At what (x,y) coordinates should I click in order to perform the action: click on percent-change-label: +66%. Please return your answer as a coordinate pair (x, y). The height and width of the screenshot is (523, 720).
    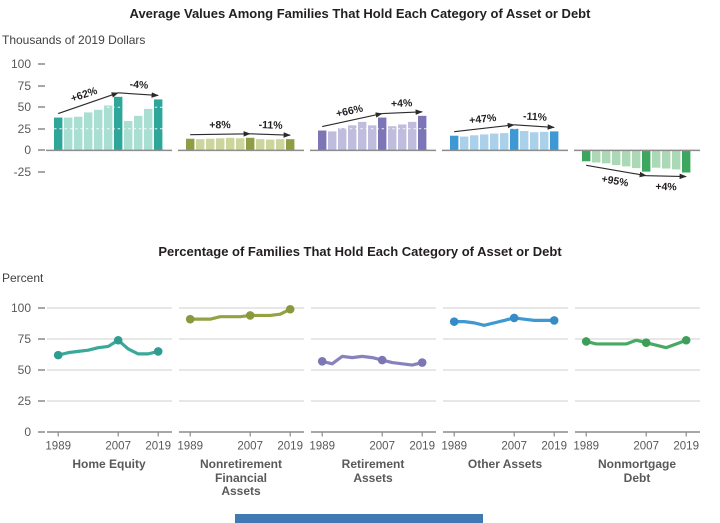
    Looking at the image, I should click on (350, 111).